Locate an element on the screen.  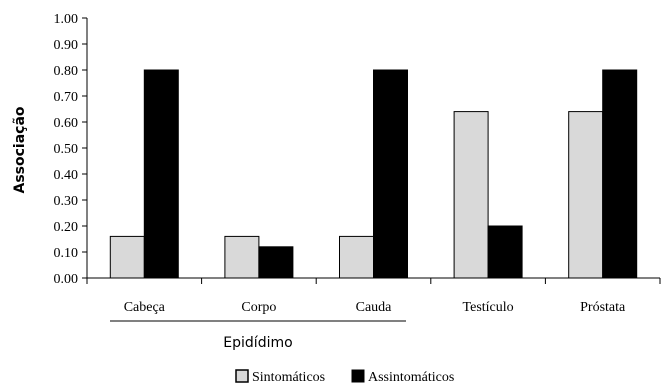
legend-swatch-assintomaticos is located at coordinates (358, 376).